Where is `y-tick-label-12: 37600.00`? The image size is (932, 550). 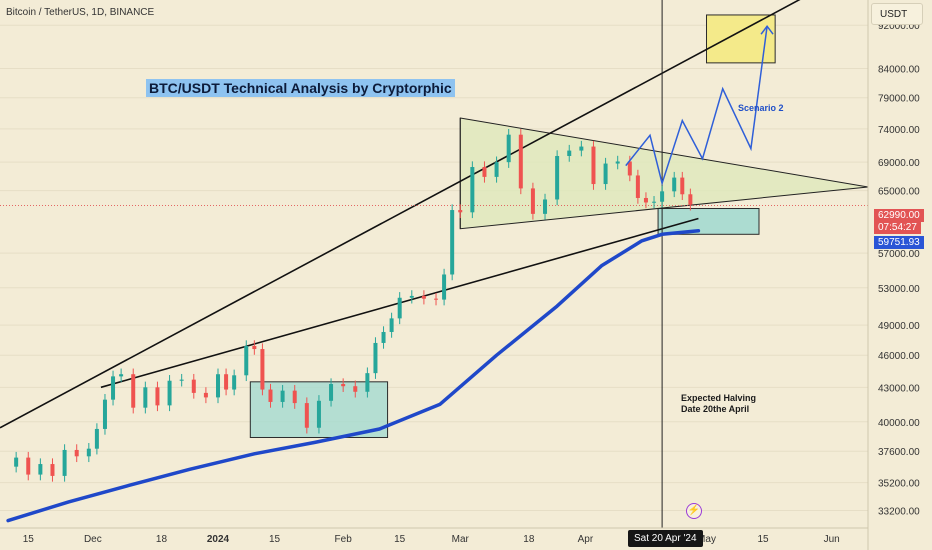
y-tick-label-12: 37600.00 is located at coordinates (899, 452).